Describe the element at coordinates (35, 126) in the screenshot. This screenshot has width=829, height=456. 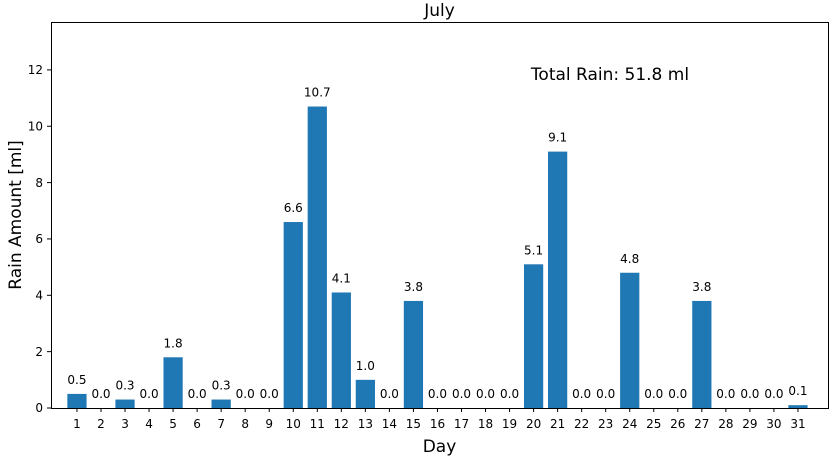
I see `y-tick-label: 10` at that location.